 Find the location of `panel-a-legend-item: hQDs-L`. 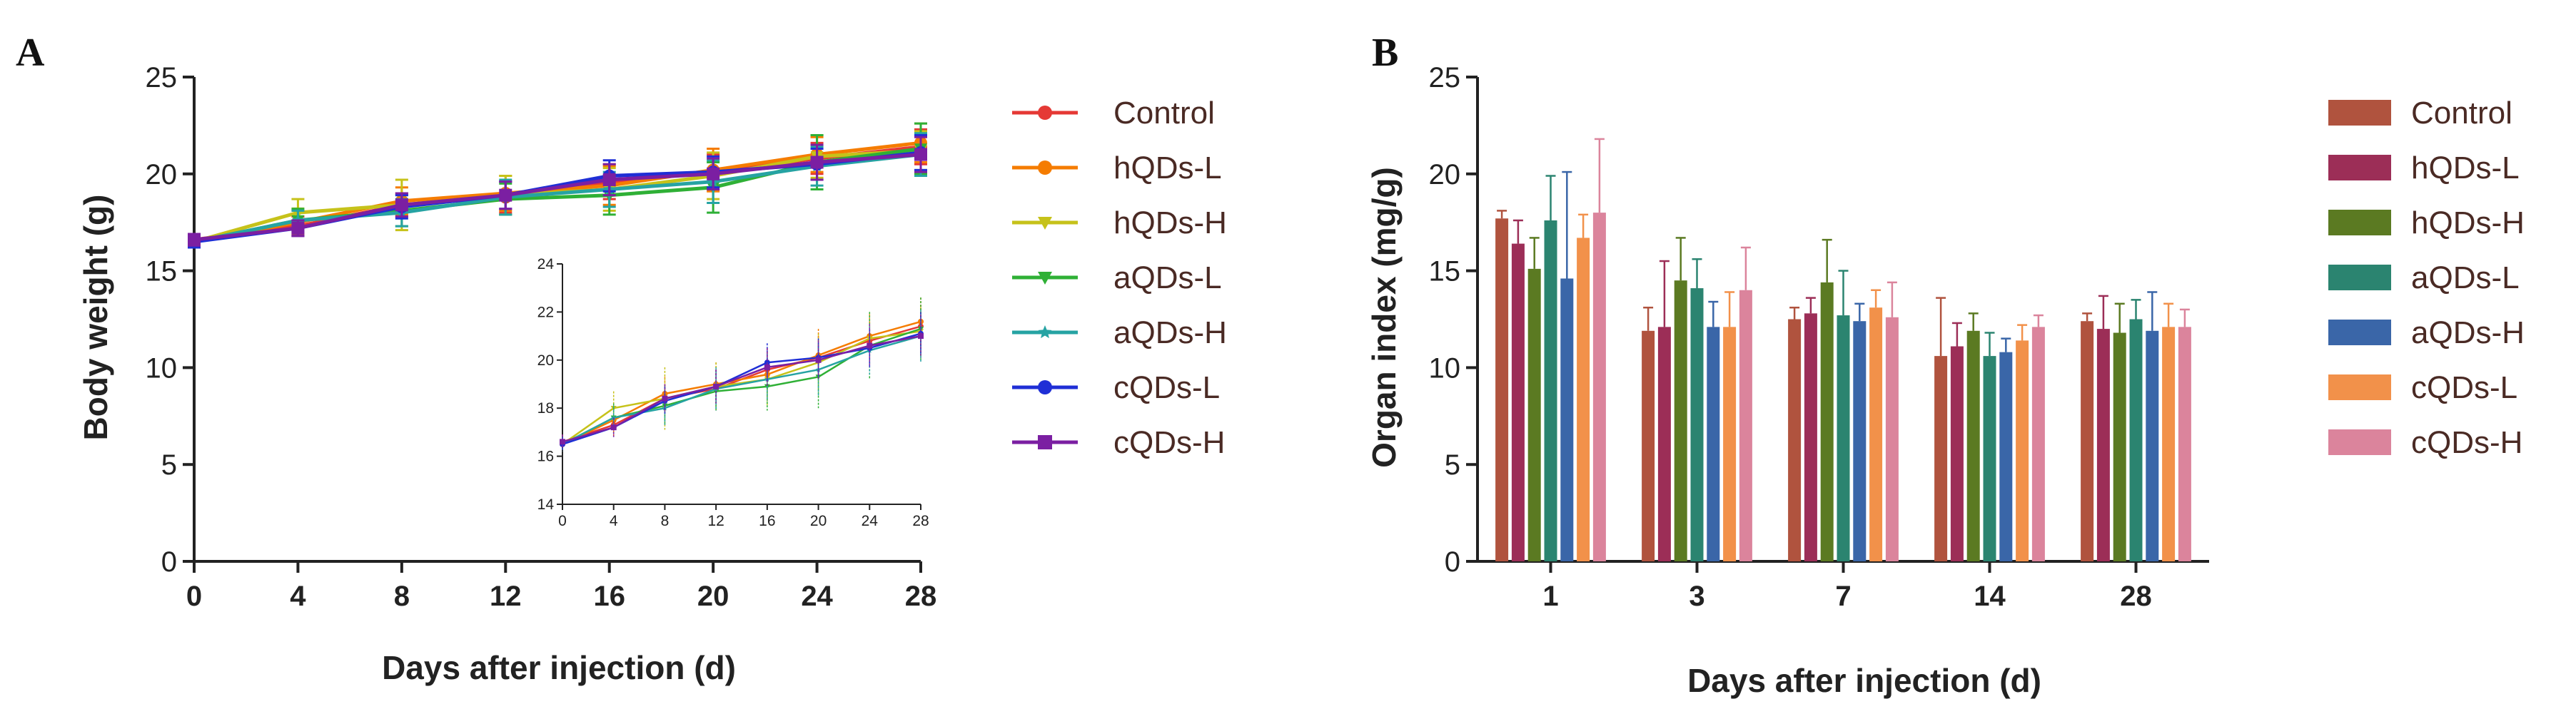

panel-a-legend-item: hQDs-L is located at coordinates (1117, 168).